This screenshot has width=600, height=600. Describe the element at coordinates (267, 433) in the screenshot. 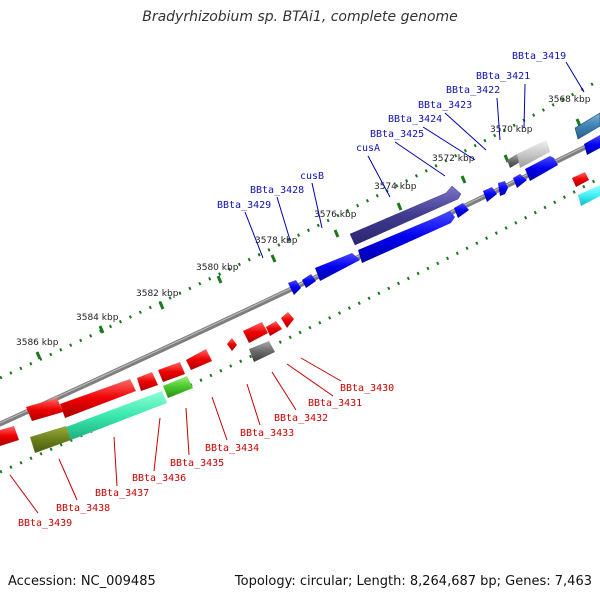

I see `gene-label: BBta_3433` at that location.